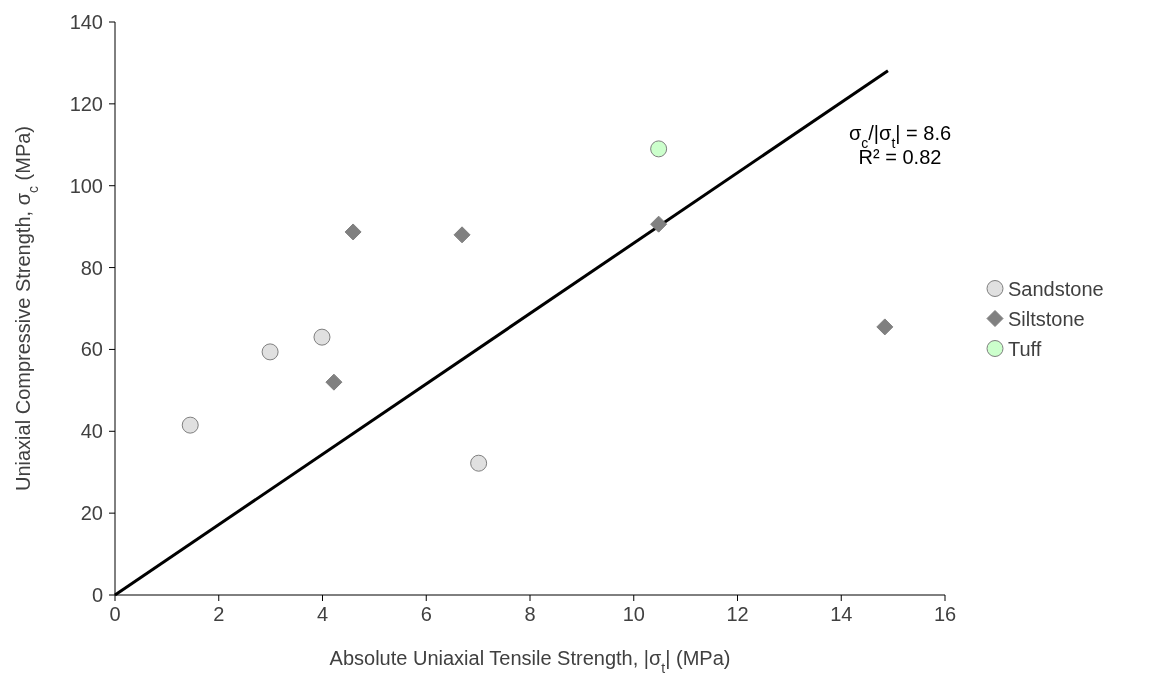 Image resolution: width=1156 pixels, height=683 pixels. What do you see at coordinates (219, 614) in the screenshot?
I see `x-tick-label: 2` at bounding box center [219, 614].